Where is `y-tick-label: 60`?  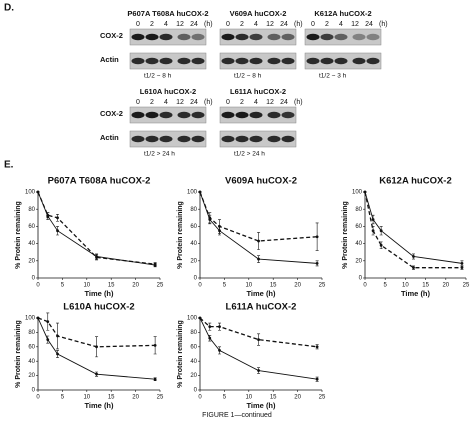 y-tick-label: 60 is located at coordinates (31, 227).